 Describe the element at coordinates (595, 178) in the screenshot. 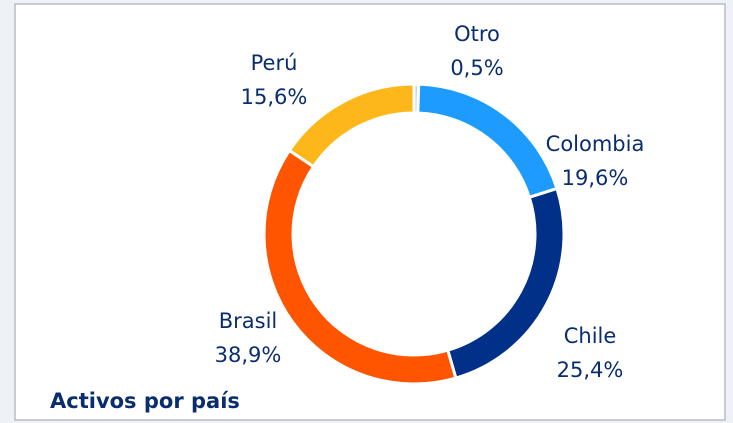

I see `segment-value-label: 19,6%` at that location.